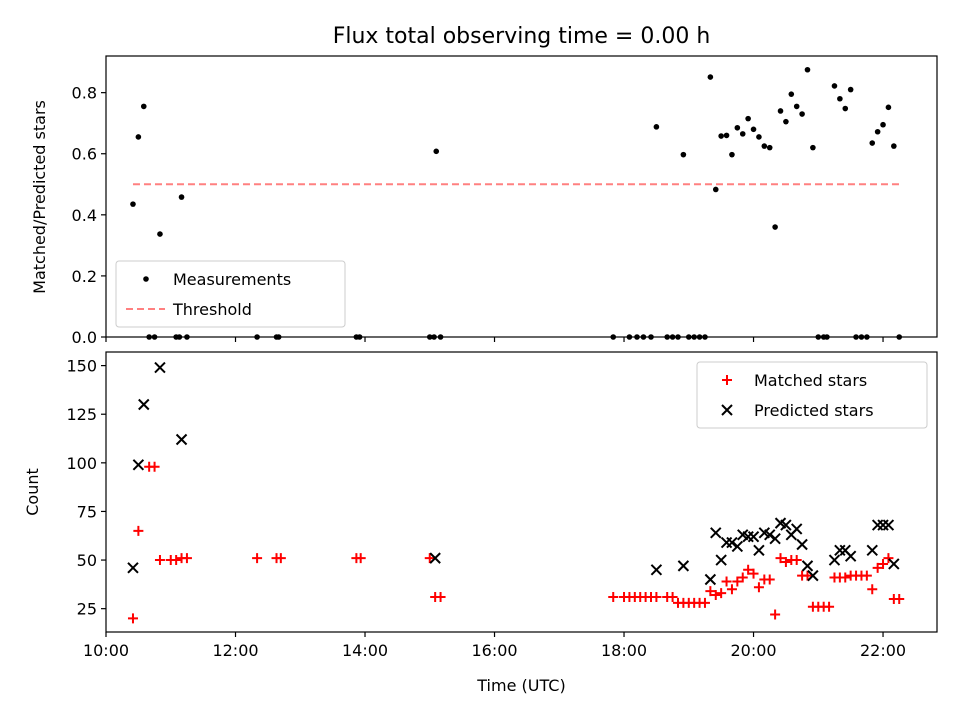  I want to click on top-y-tick-label: 0.2, so click(84, 276).